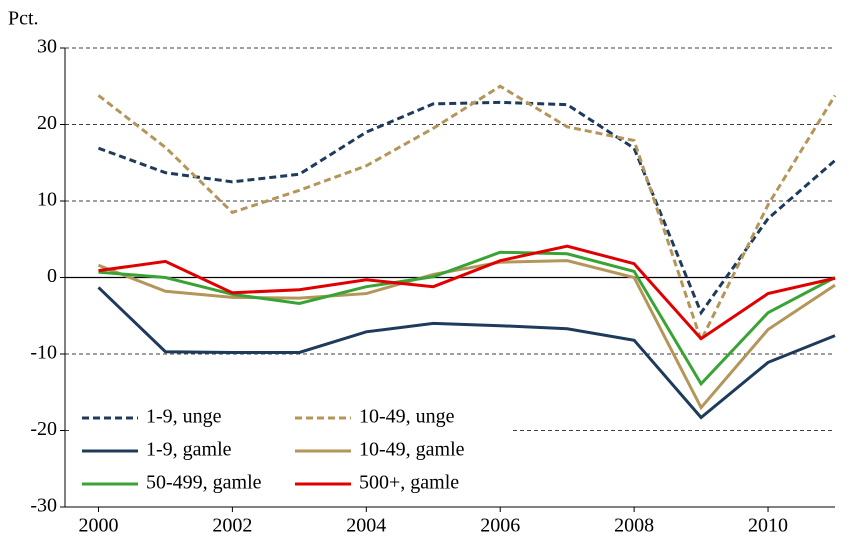  What do you see at coordinates (43, 429) in the screenshot?
I see `y-tick-label: -20` at bounding box center [43, 429].